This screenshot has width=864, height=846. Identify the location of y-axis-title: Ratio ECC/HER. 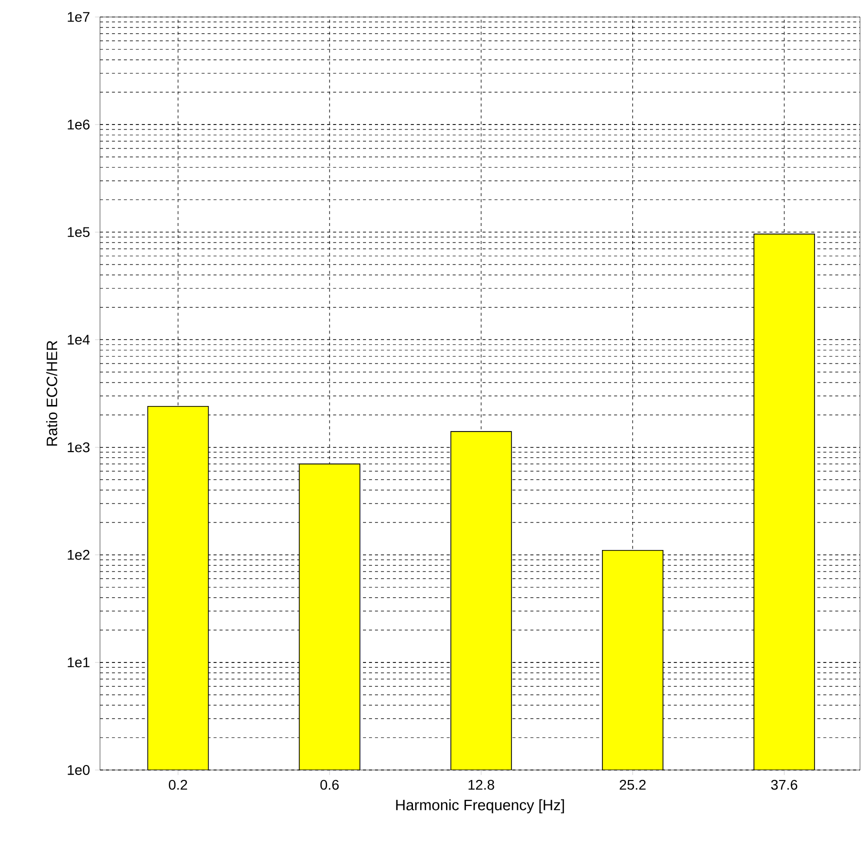
(52, 393).